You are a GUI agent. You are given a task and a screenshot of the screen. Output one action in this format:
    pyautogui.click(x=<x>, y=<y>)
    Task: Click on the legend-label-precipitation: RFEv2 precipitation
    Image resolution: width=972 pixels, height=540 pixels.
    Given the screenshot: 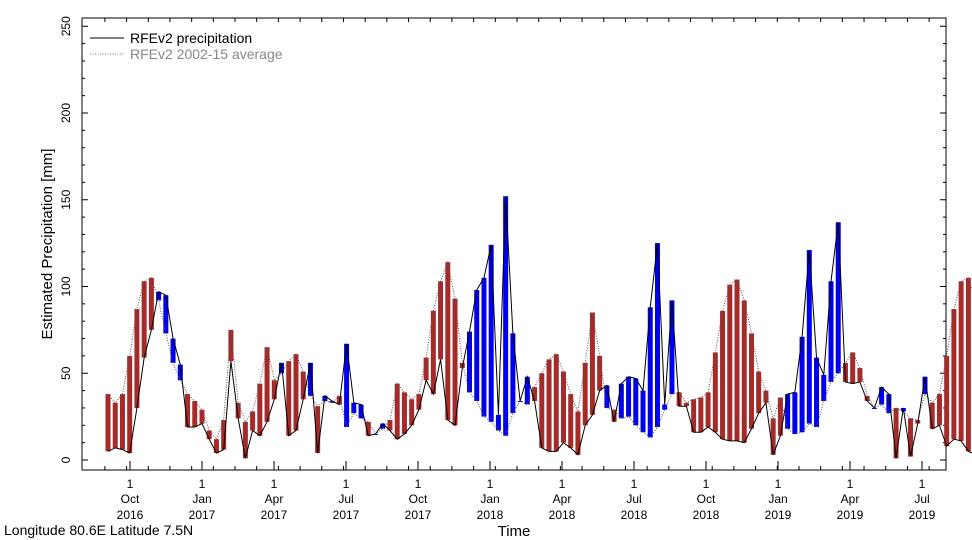 What is the action you would take?
    pyautogui.click(x=191, y=38)
    